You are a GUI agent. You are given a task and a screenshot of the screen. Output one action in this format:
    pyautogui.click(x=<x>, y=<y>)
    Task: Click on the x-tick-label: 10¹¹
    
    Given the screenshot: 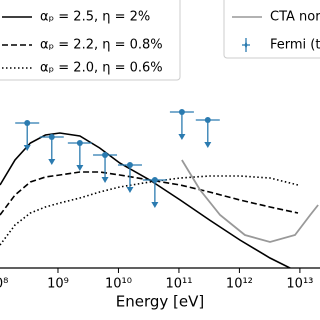 What is the action you would take?
    pyautogui.click(x=178, y=284)
    